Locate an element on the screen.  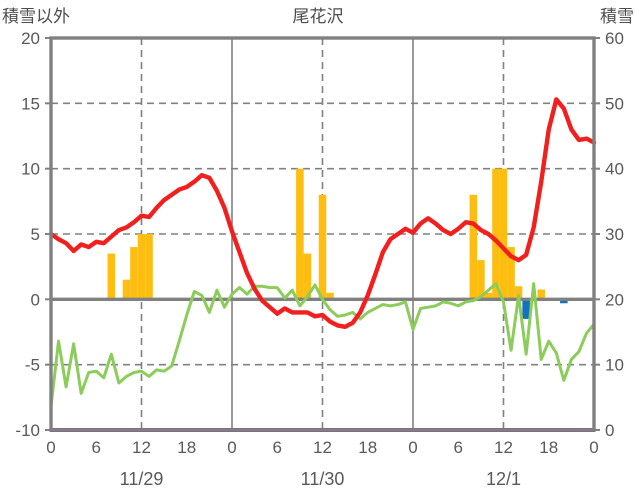
x-axis-ticklabels: 0 6 12 18 0 6 12 18 0 6 12 18 0 is located at coordinates (322, 447).